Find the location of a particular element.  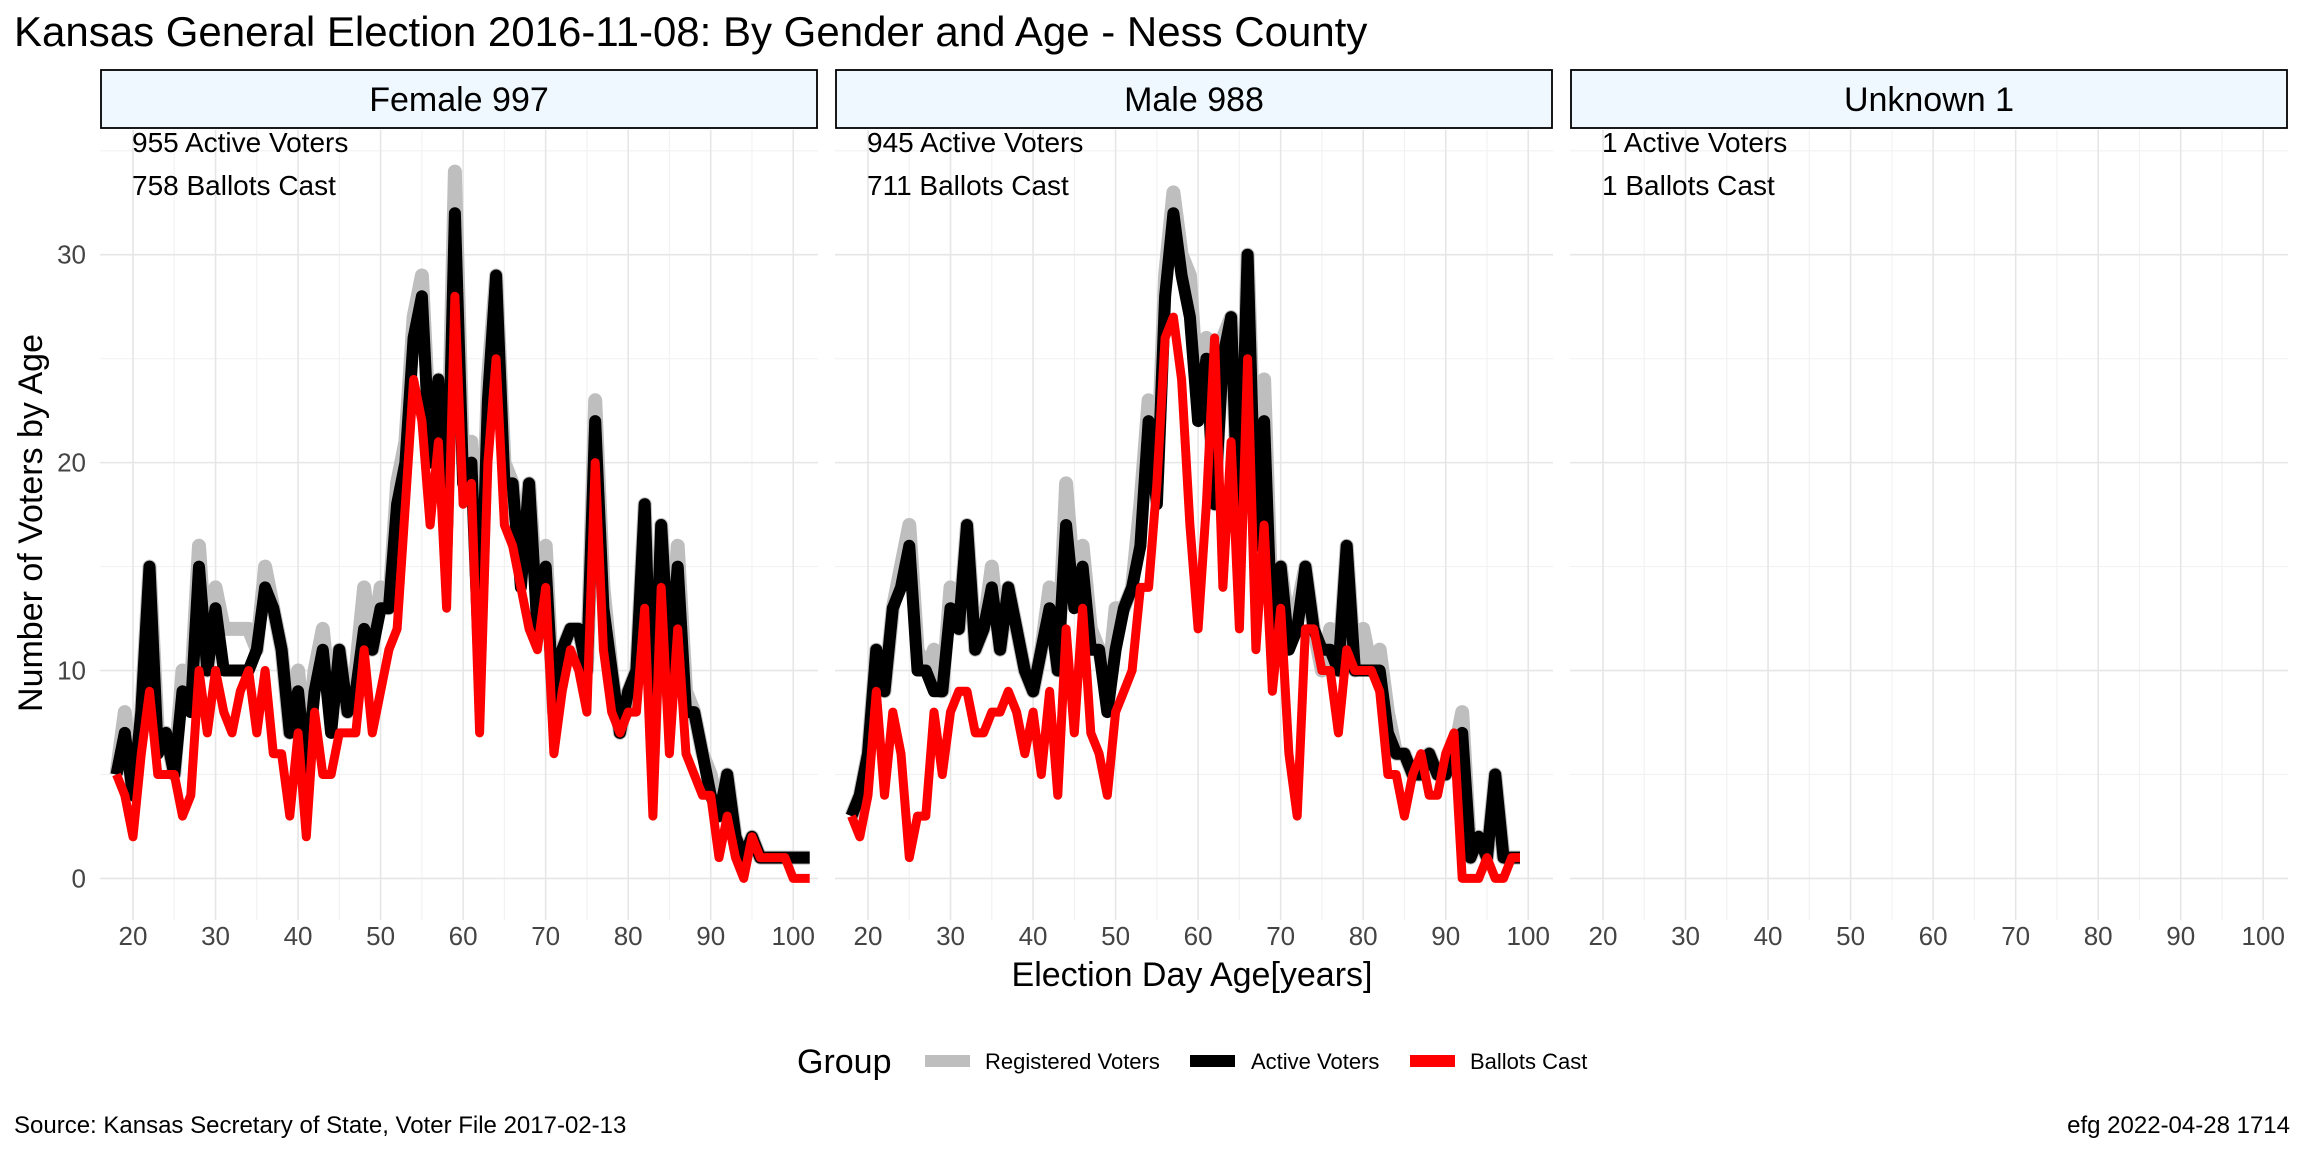

panel-annotation: 758 Ballots Cast is located at coordinates (234, 185).